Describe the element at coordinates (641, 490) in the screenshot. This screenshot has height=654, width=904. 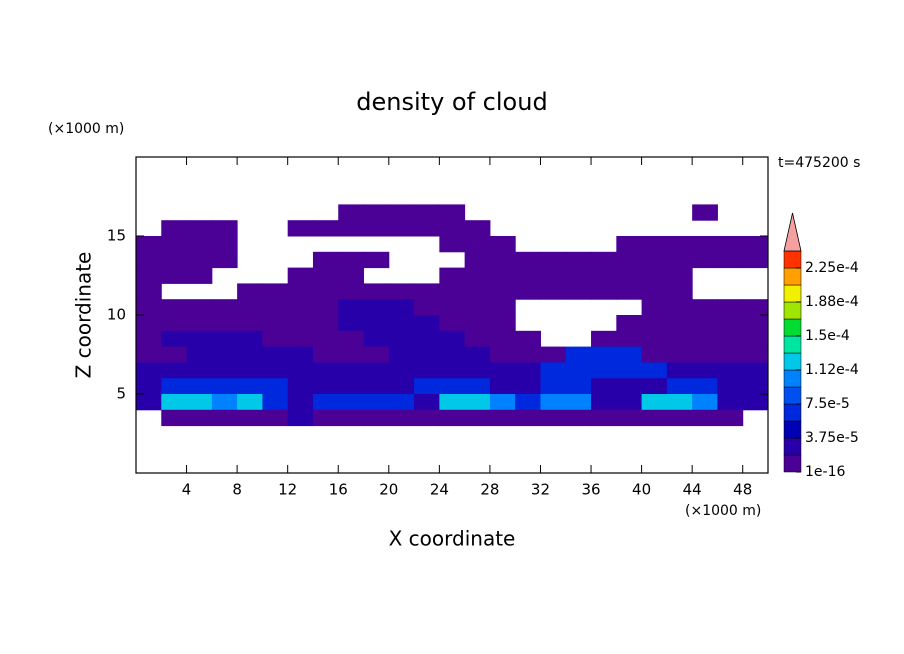
I see `x-tick-label: 40` at that location.